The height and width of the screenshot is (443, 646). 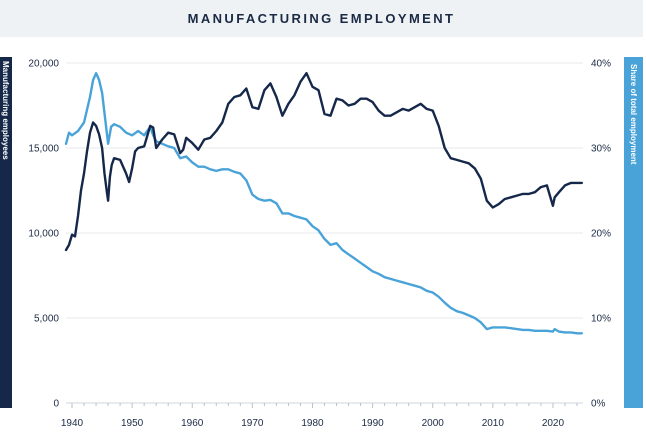 I want to click on y-right-tick-label: 40%, so click(x=601, y=64).